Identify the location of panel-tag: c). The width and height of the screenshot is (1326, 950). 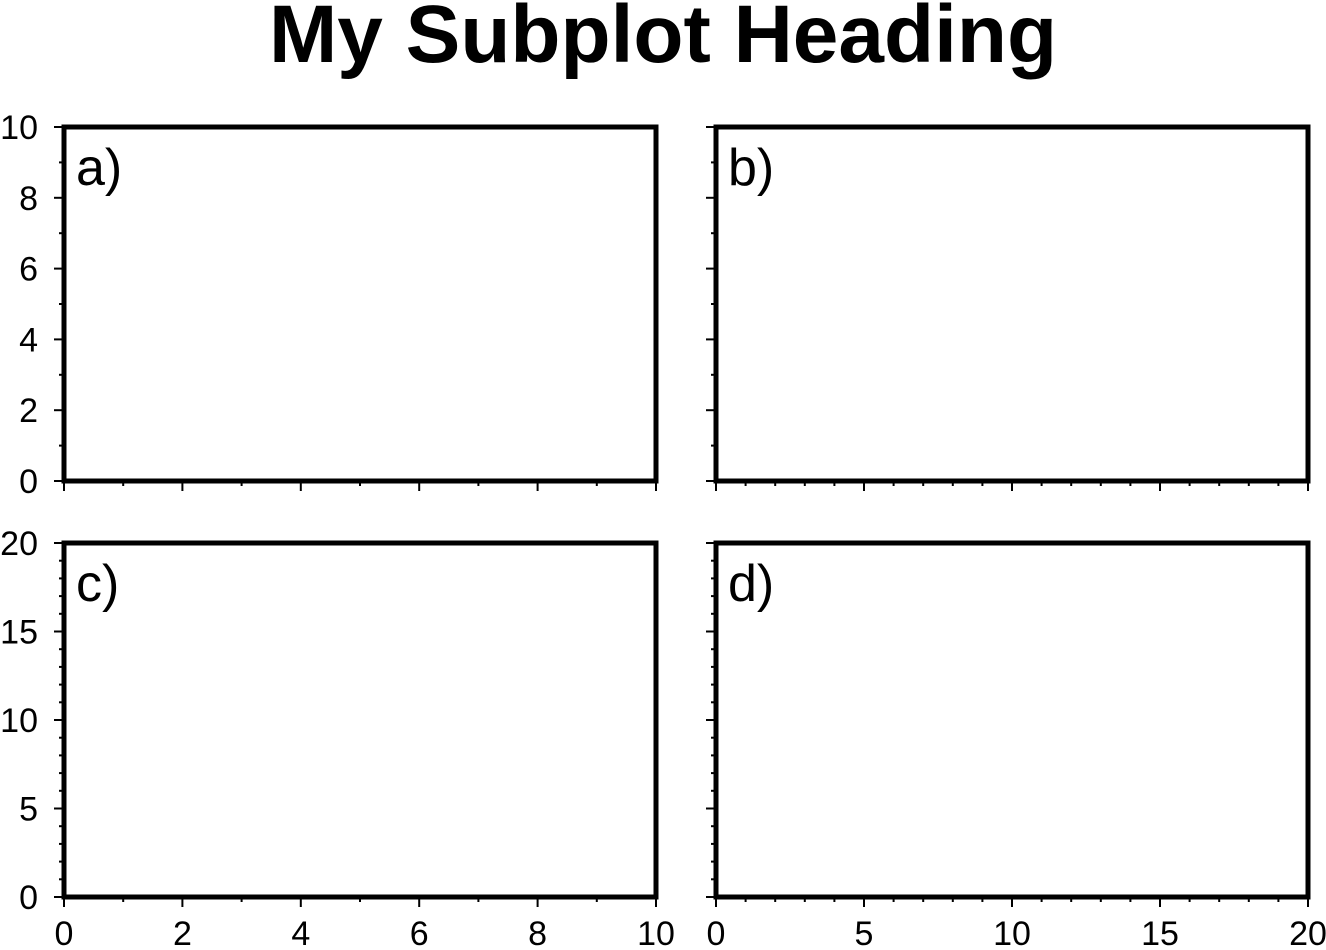
(97, 584).